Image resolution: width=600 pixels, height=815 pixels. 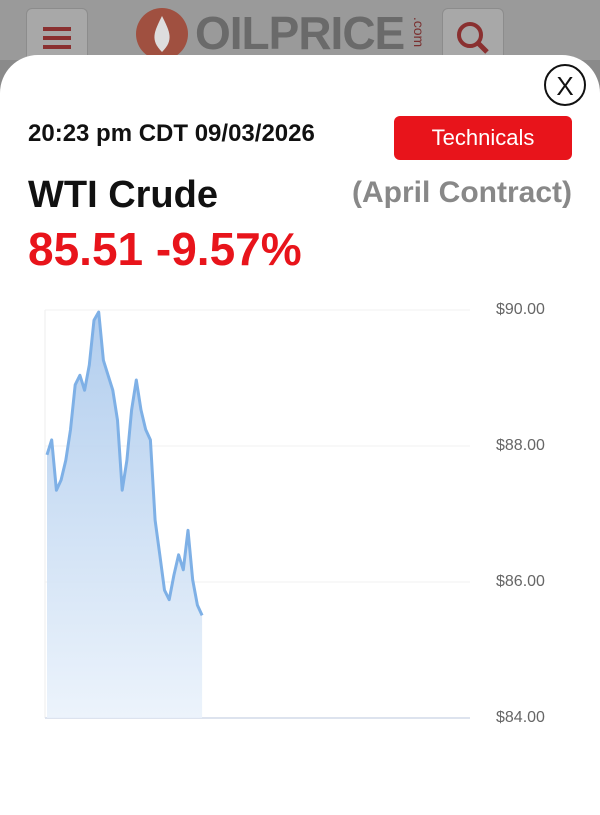 I want to click on y-tick-label: $84.00, so click(x=520, y=717).